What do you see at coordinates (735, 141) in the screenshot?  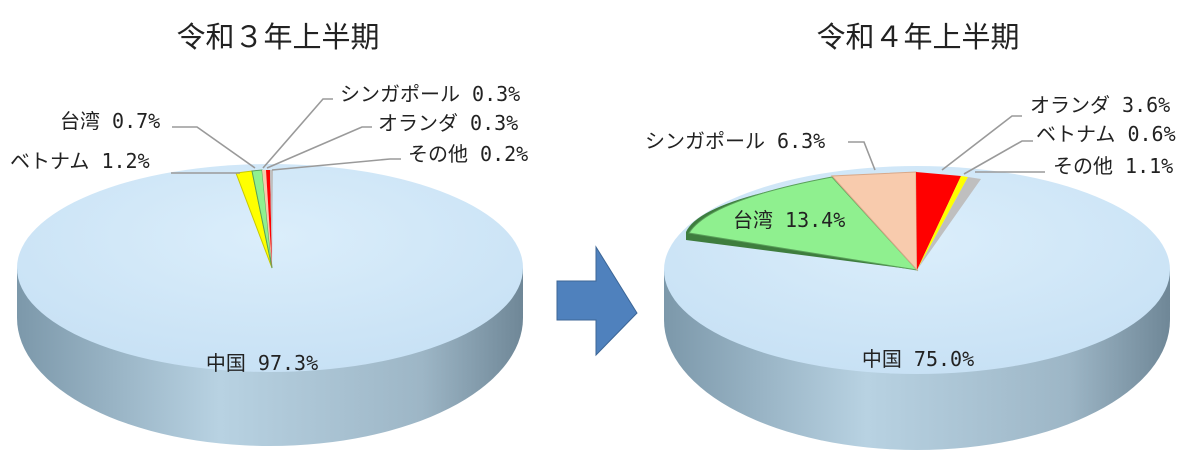 I see `label-singapore: シンガポール 6.3%` at bounding box center [735, 141].